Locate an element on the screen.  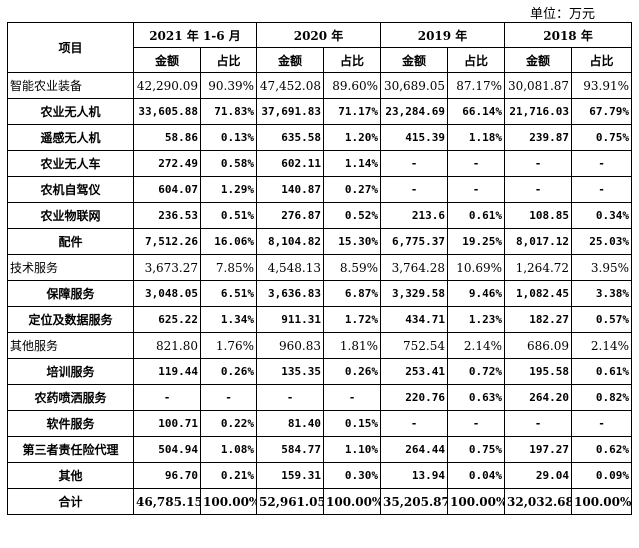
amount-cell: 32,032.68 is located at coordinates (538, 501).